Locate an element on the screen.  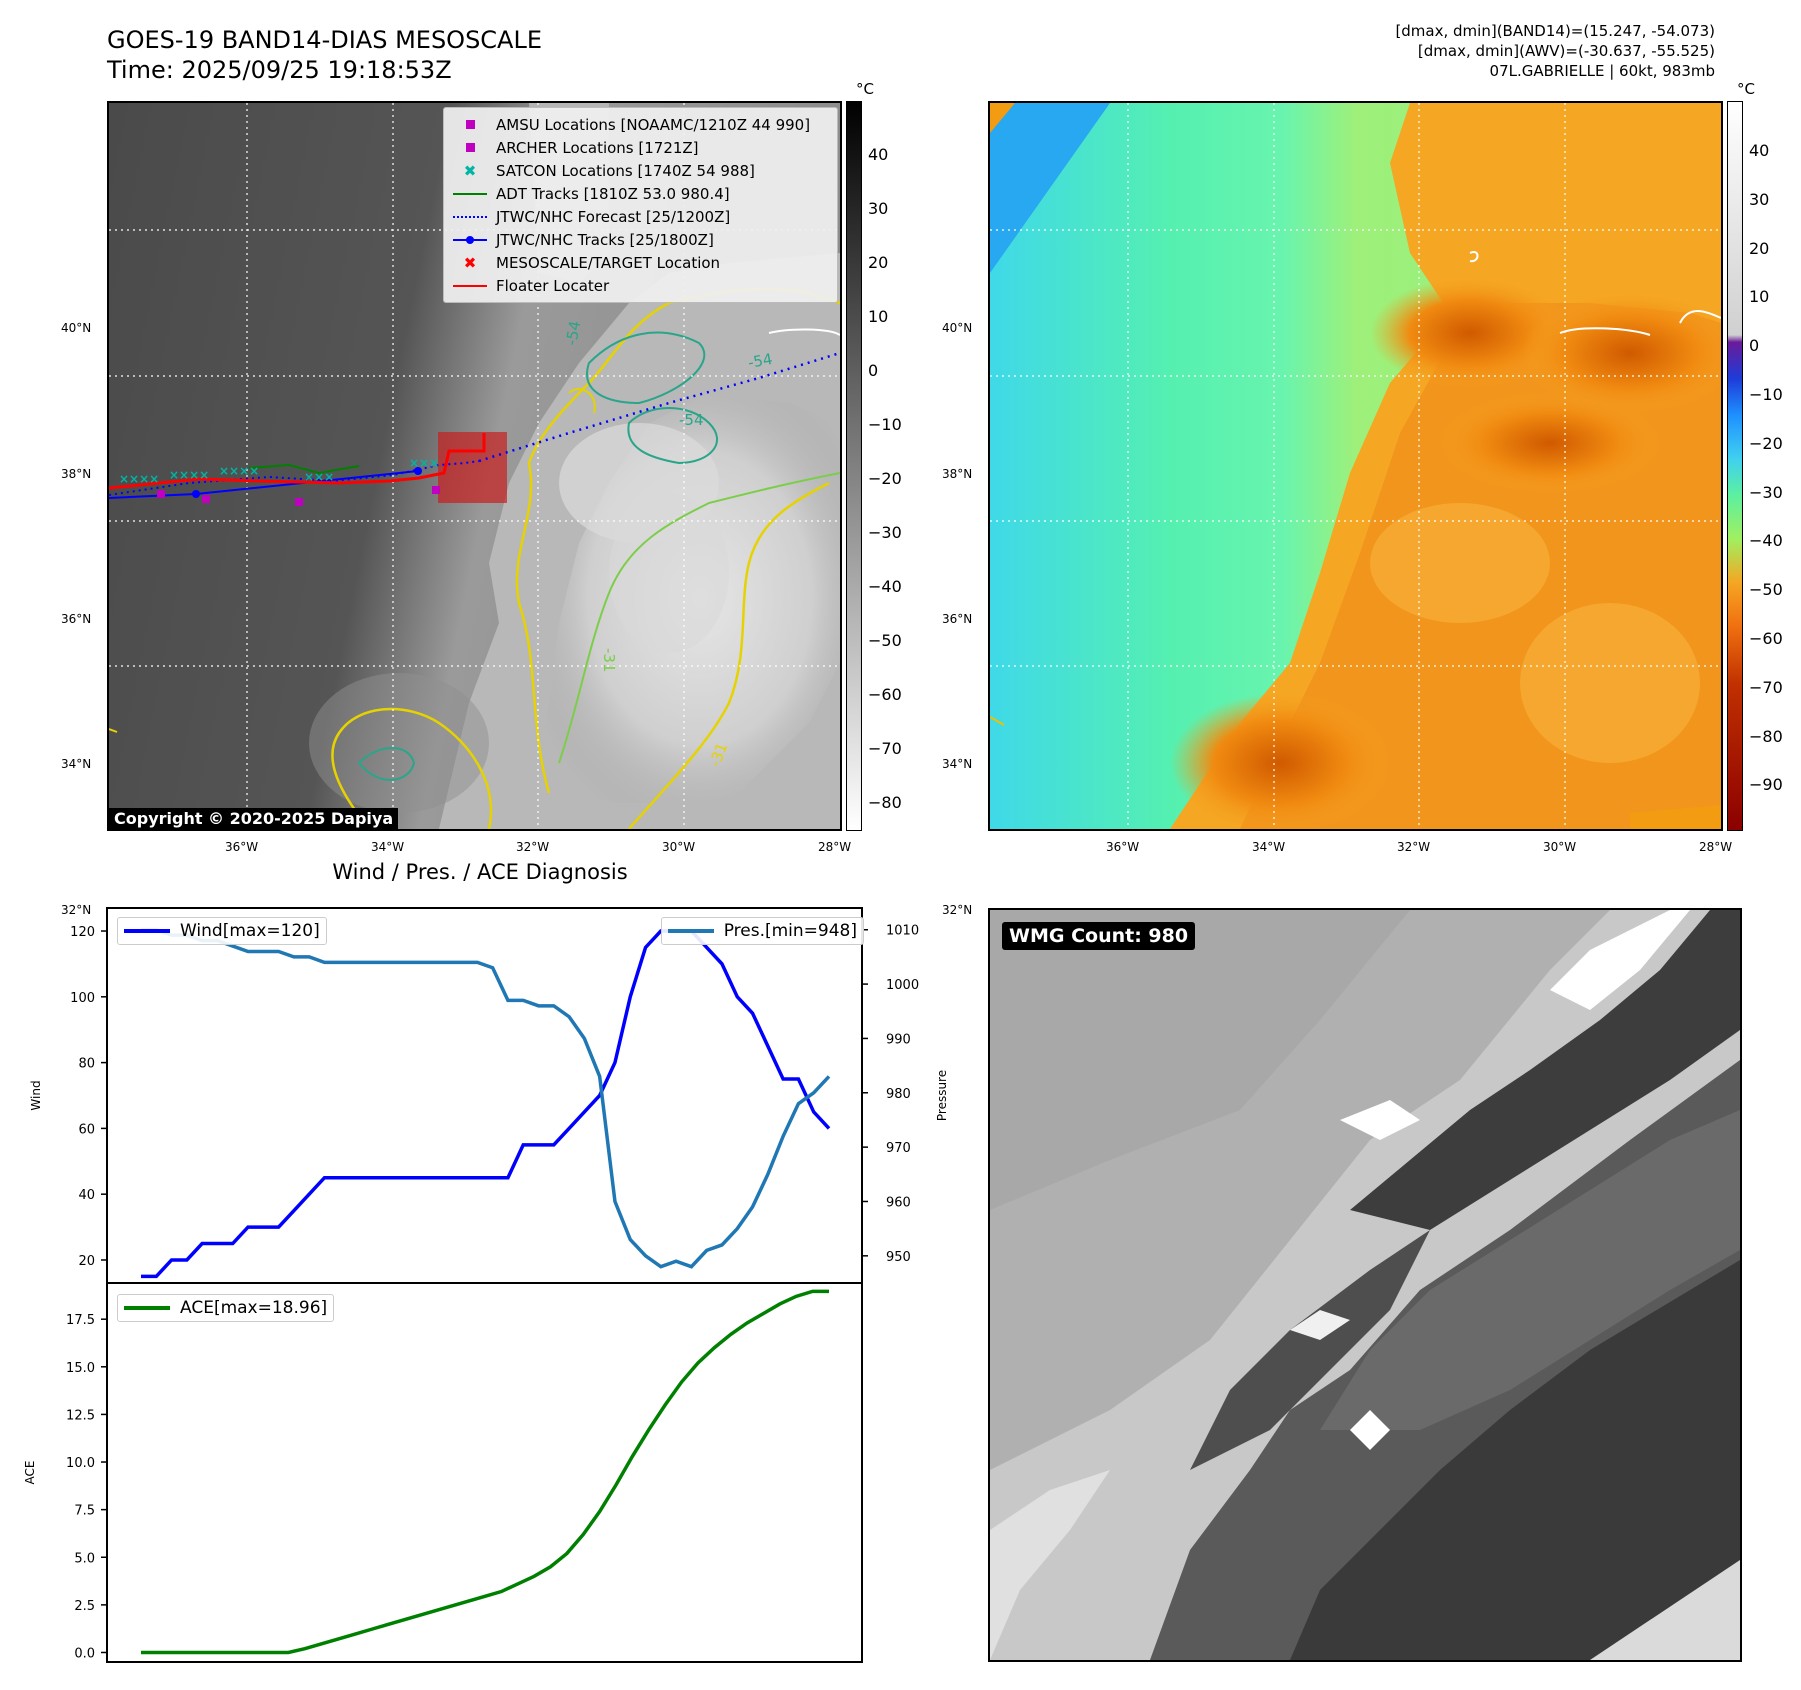
wind-ytick-label: 120 is located at coordinates (82, 932).